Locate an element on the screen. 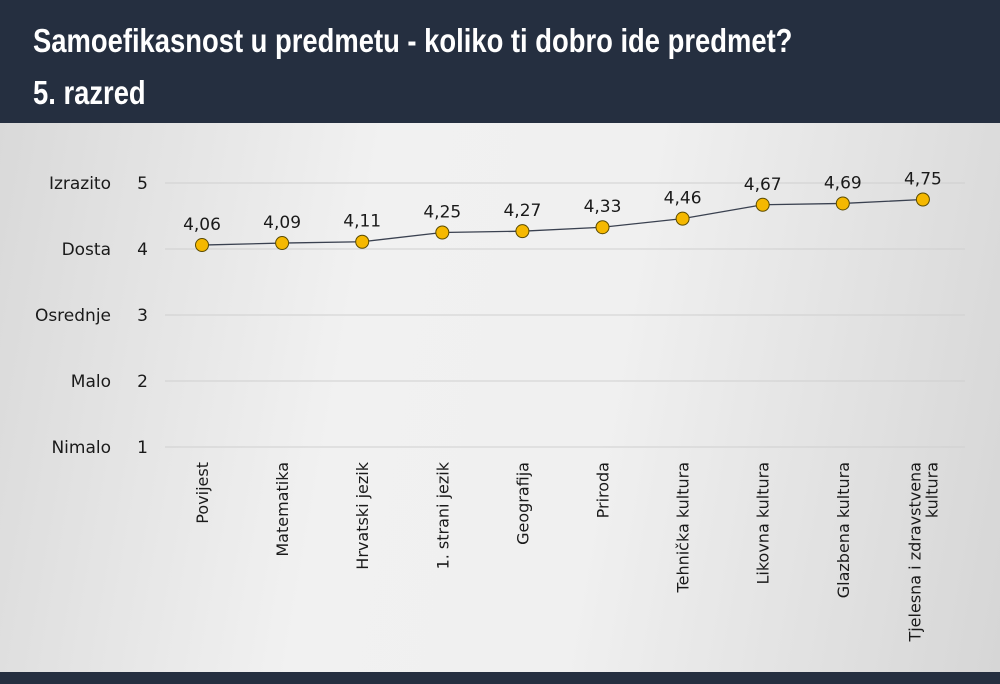 The height and width of the screenshot is (684, 1000). y-tick-label: 4 is located at coordinates (142, 250).